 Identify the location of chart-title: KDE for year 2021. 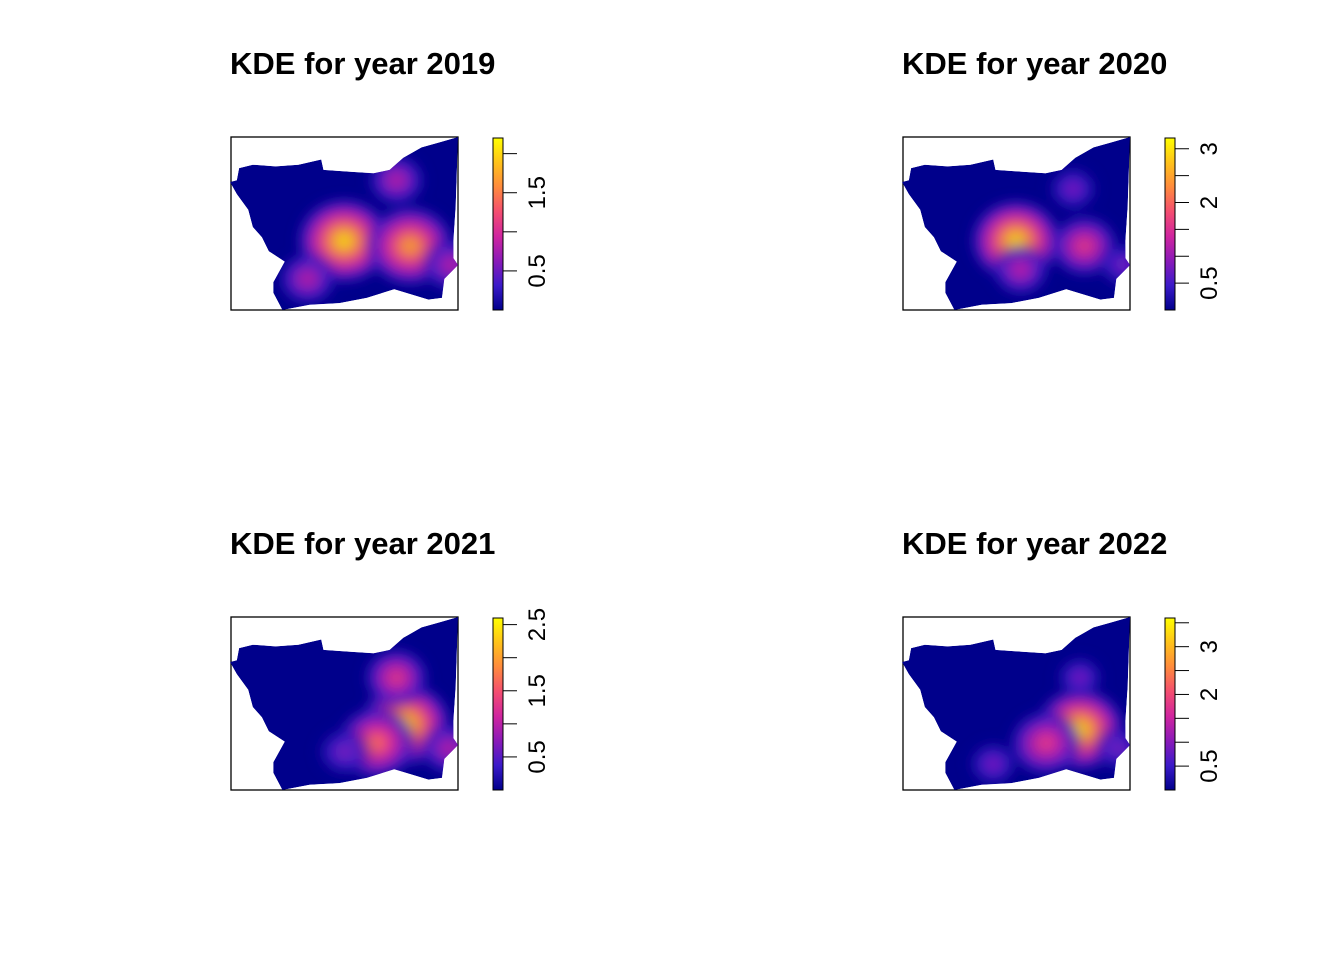
(363, 543).